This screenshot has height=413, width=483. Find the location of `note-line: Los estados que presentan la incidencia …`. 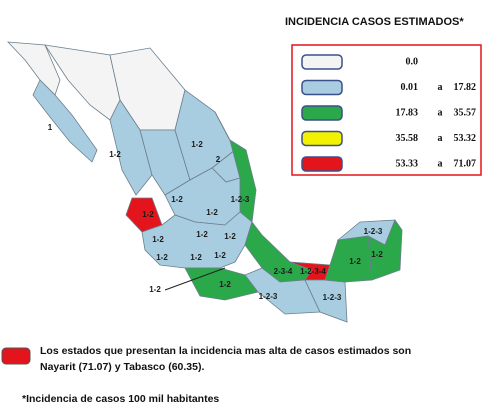

note-line: Los estados que presentan la incidencia … is located at coordinates (225, 351).